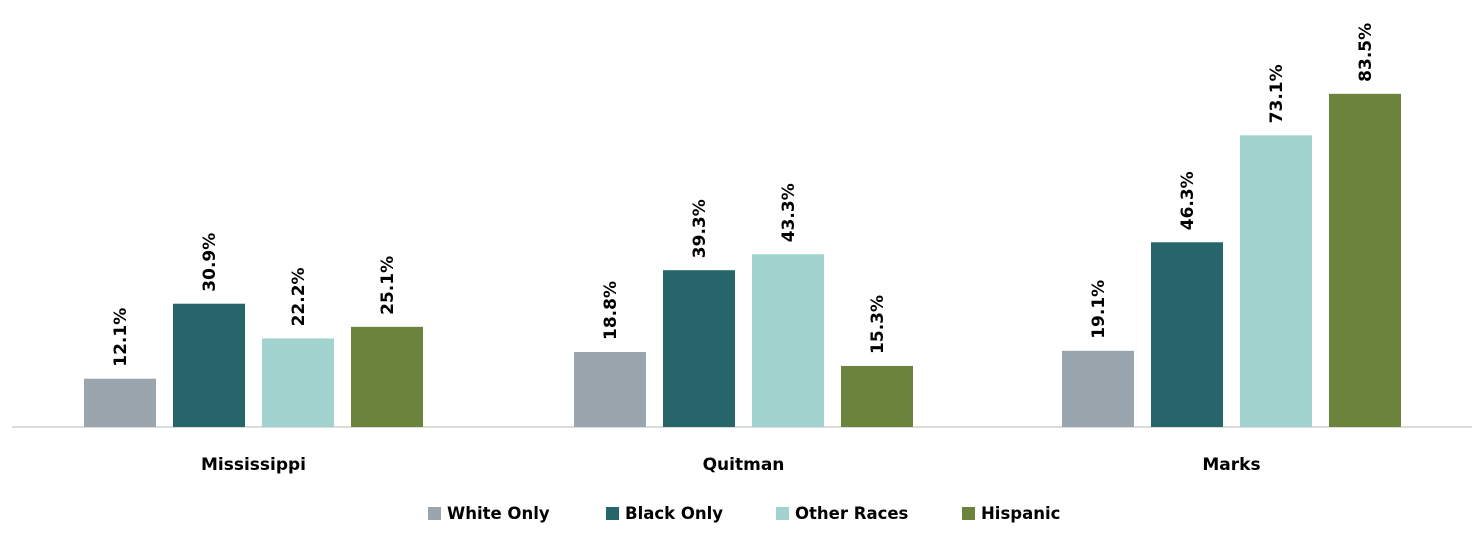  Describe the element at coordinates (388, 285) in the screenshot. I see `data-label: 25.1%` at that location.